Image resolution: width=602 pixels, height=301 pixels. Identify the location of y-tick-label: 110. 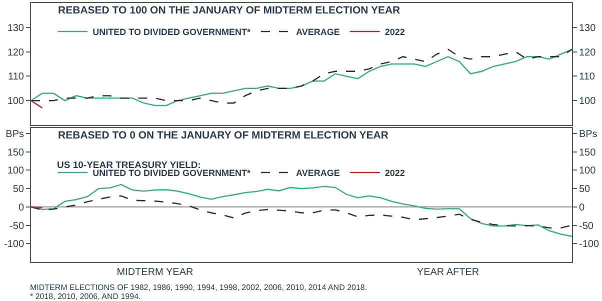
(16, 77).